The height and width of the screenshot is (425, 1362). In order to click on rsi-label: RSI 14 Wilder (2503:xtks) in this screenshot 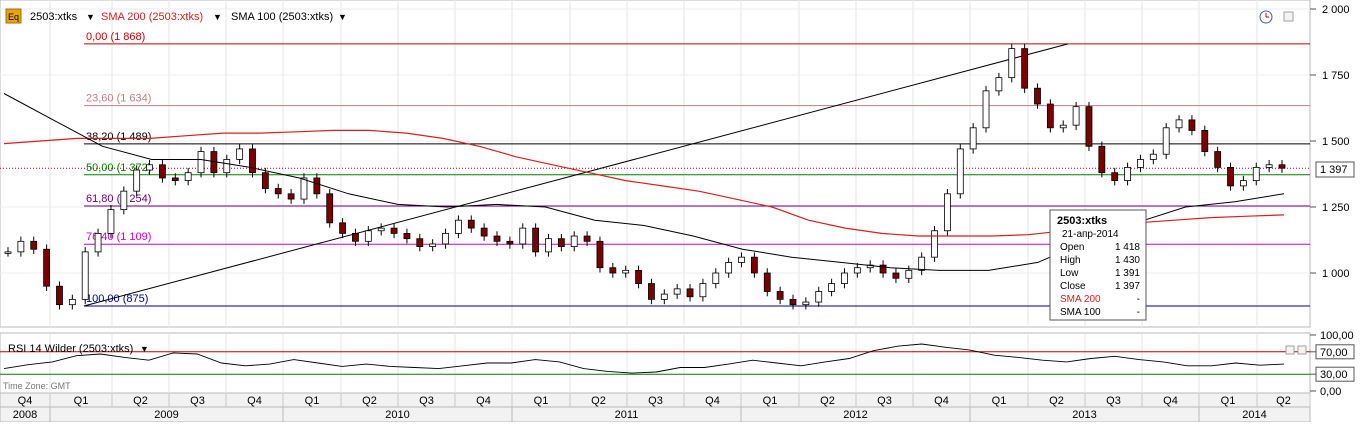, I will do `click(70, 349)`.